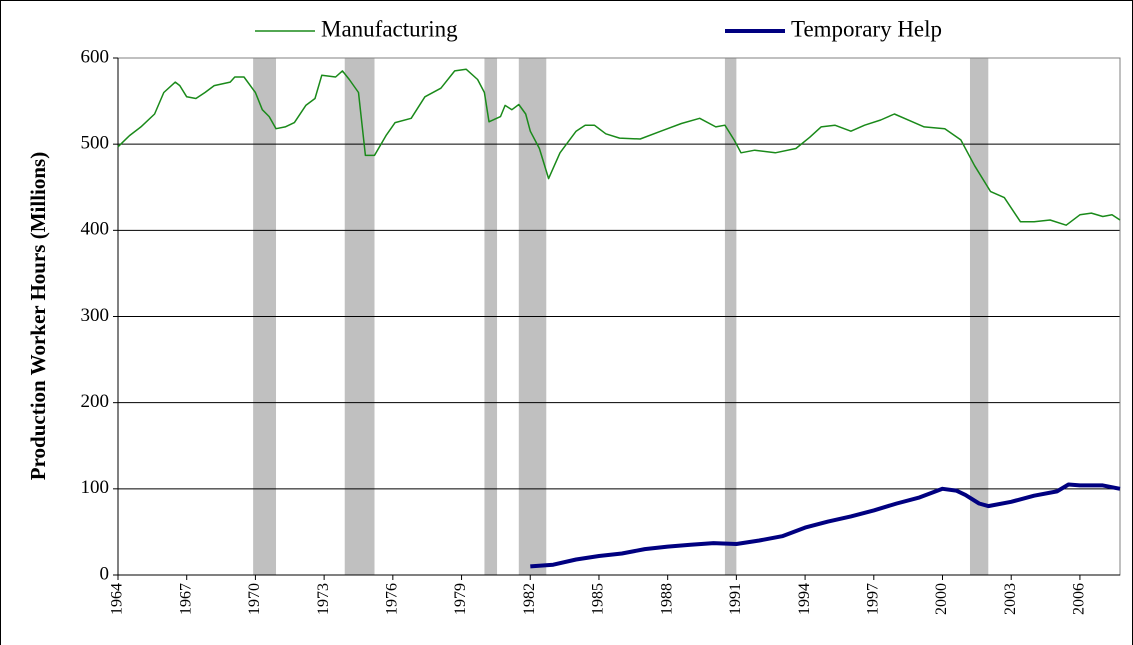  I want to click on x-tick-label: 1994, so click(804, 599).